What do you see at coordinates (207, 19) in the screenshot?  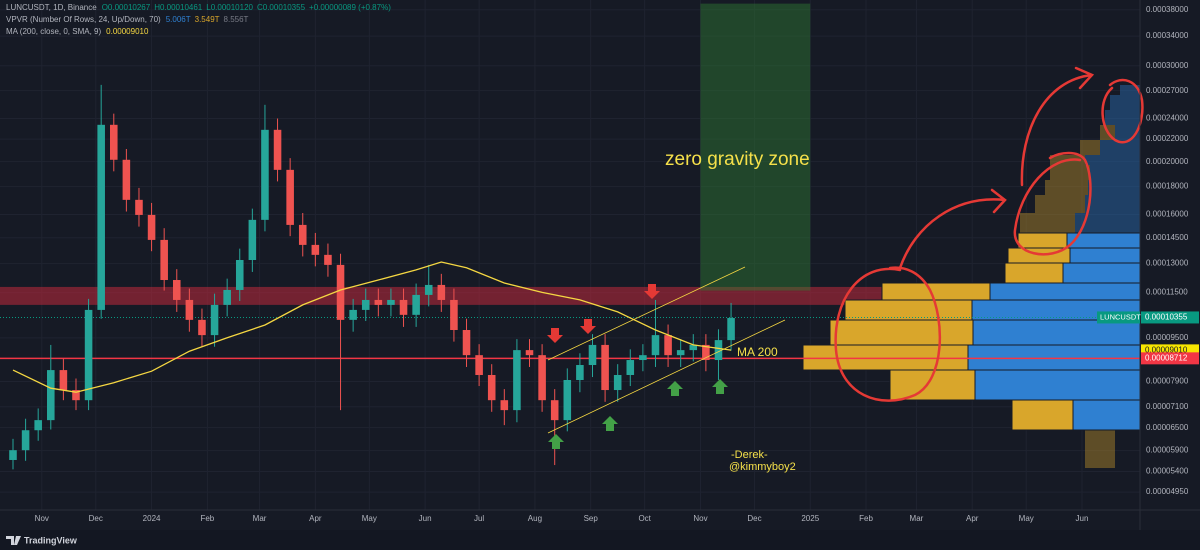 I see `legend-value: 3.549T` at bounding box center [207, 19].